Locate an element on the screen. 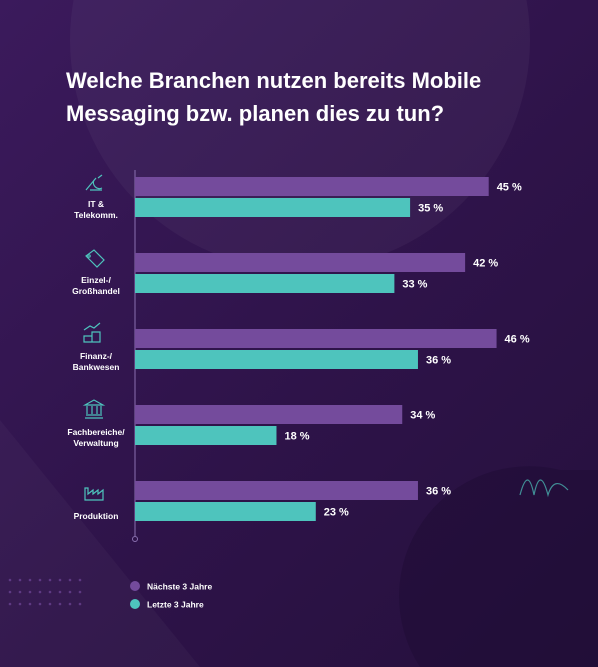  legend-label: Letzte 3 Jahre is located at coordinates (175, 604).